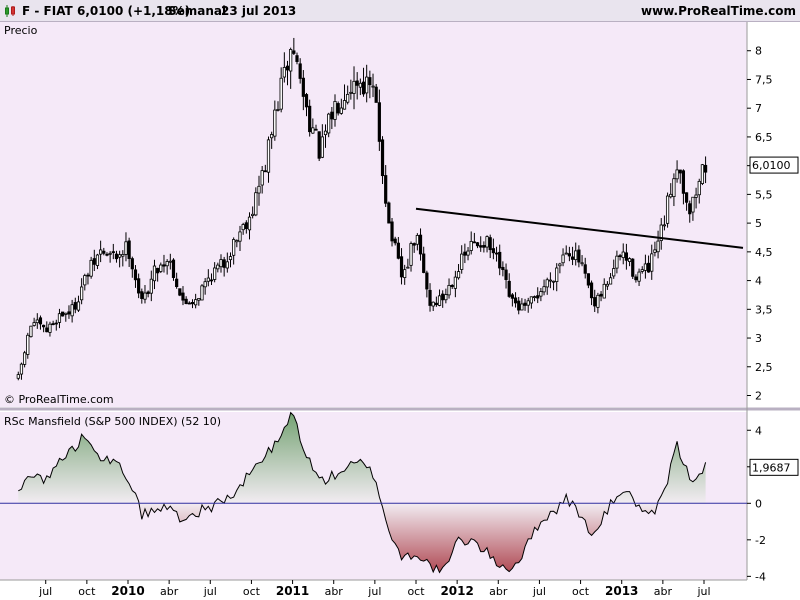  What do you see at coordinates (134, 11) in the screenshot?
I see `last-price-label: 6,0100 (+1,18%)` at bounding box center [134, 11].